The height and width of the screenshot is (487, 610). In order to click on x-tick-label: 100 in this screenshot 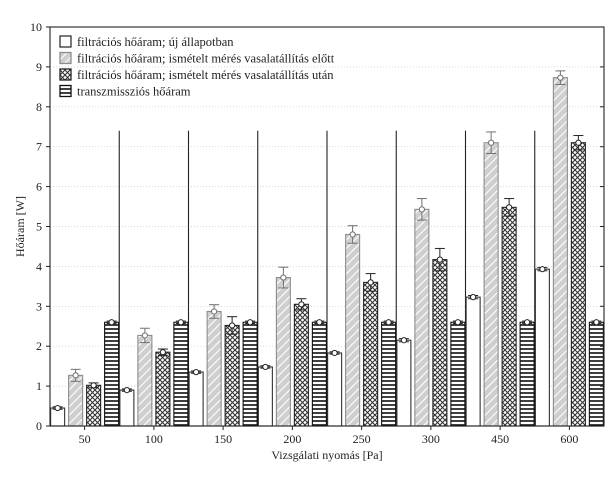, I will do `click(154, 439)`.